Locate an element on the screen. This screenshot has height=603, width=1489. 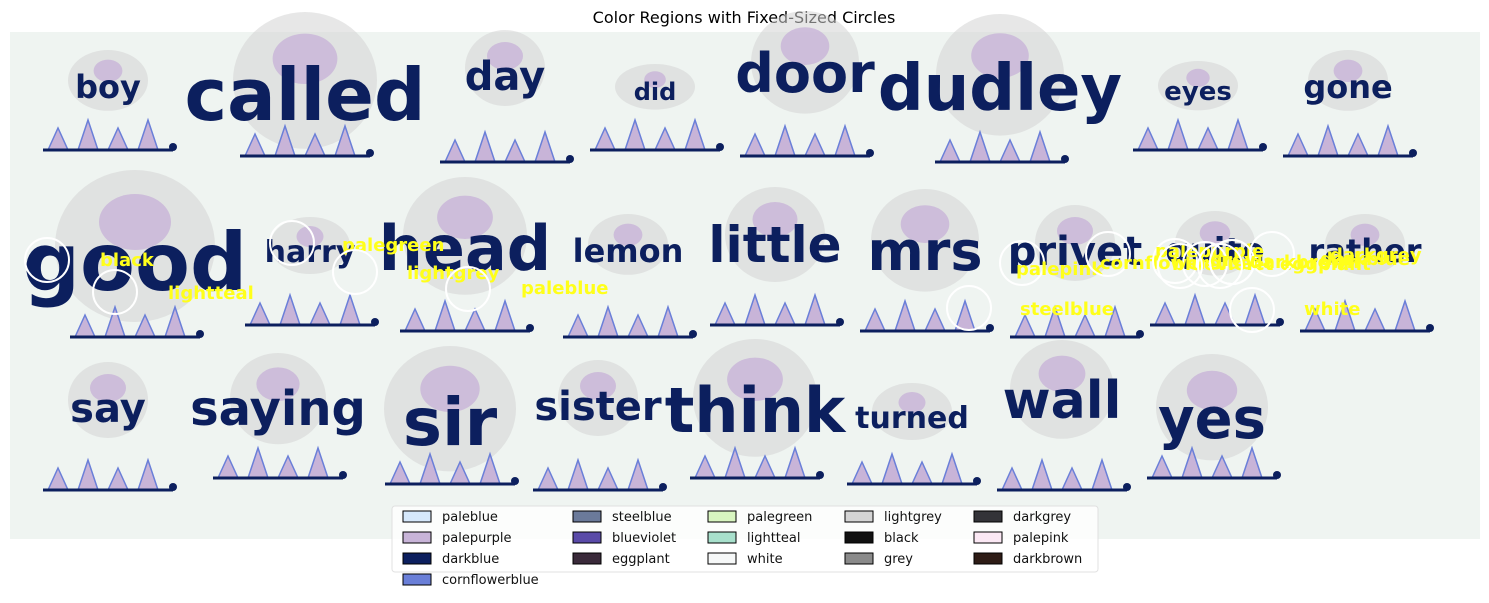
word-label: called is located at coordinates (305, 95).